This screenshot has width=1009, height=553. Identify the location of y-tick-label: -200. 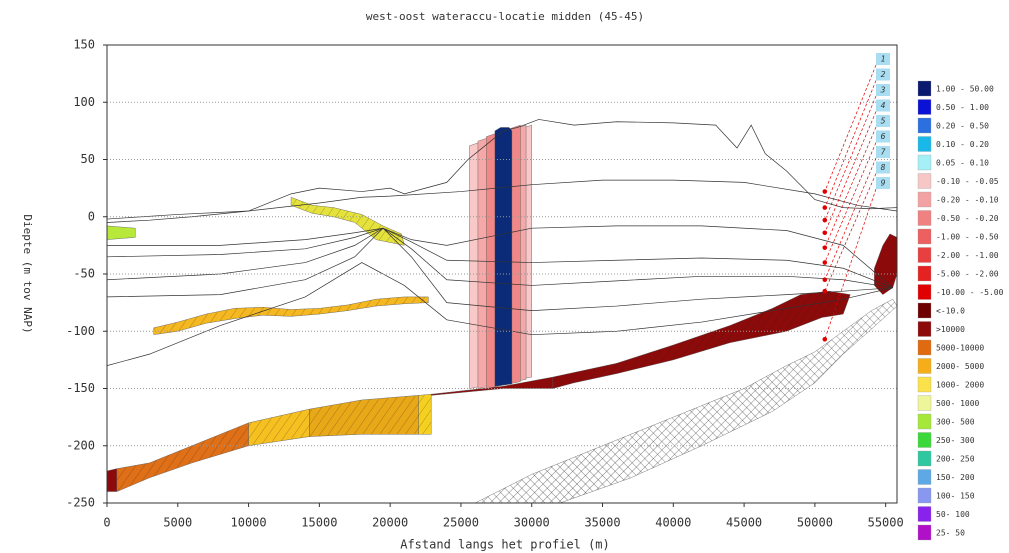
(80, 445).